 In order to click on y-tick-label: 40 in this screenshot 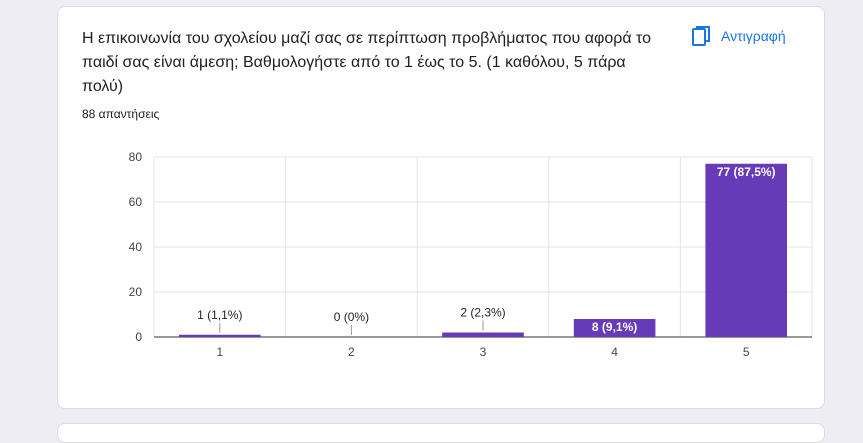, I will do `click(136, 247)`.